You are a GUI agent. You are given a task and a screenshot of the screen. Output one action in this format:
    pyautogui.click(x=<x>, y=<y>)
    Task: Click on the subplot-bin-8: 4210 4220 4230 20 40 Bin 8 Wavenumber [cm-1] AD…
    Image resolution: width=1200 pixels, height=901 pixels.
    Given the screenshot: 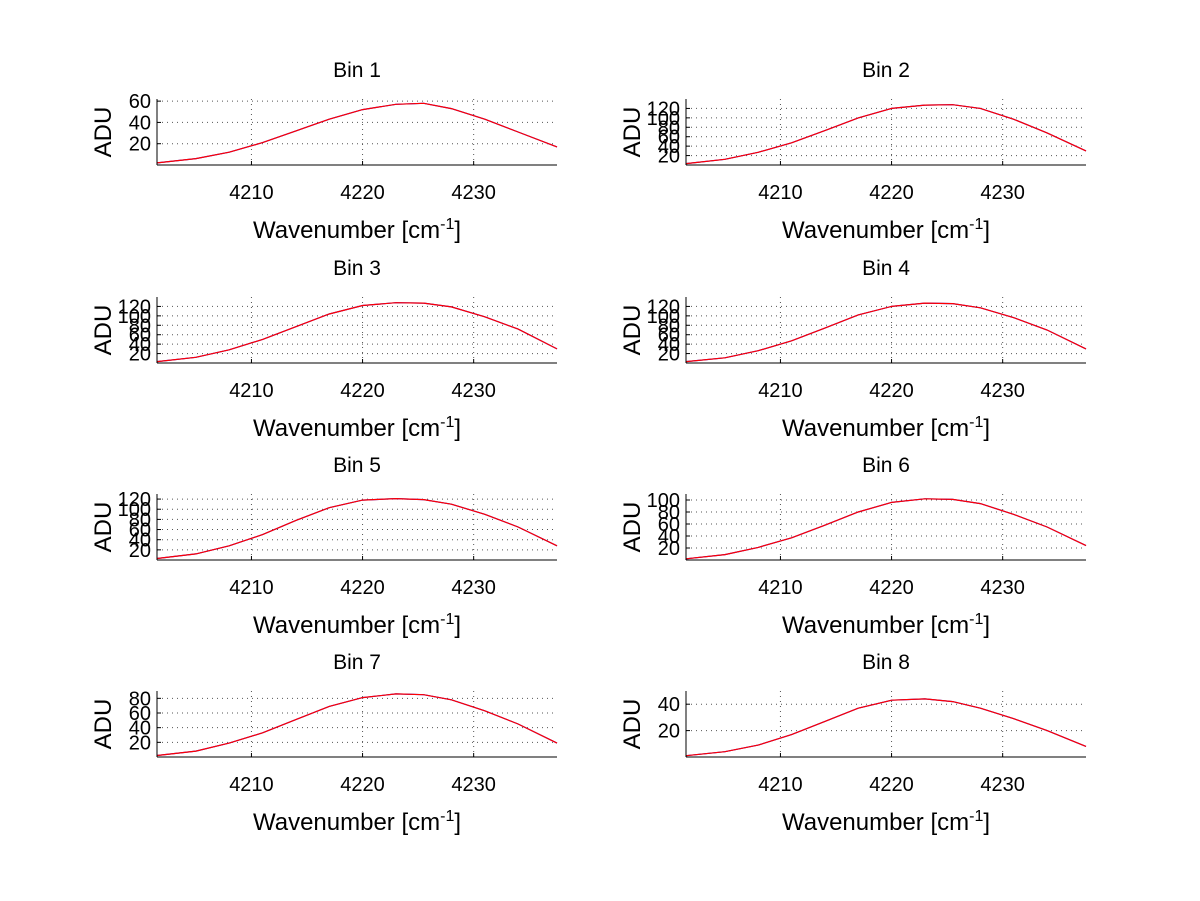 What is the action you would take?
    pyautogui.click(x=853, y=743)
    